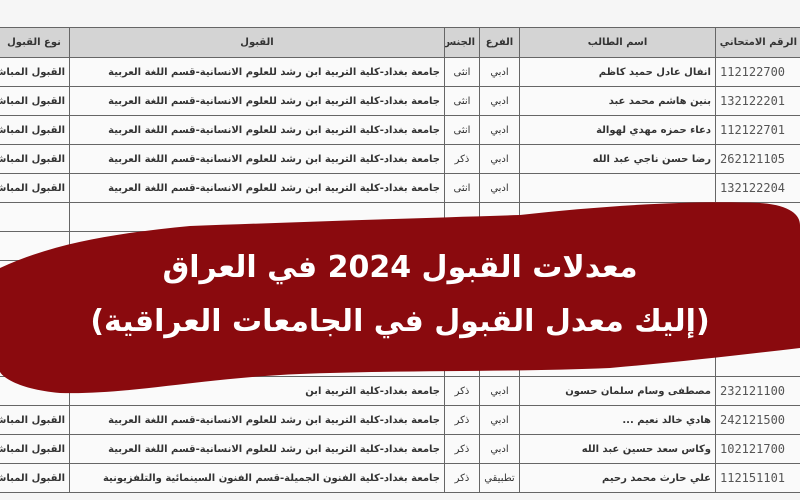  What do you see at coordinates (617, 42) in the screenshot?
I see `header-student-name: اسم الطالب` at bounding box center [617, 42].